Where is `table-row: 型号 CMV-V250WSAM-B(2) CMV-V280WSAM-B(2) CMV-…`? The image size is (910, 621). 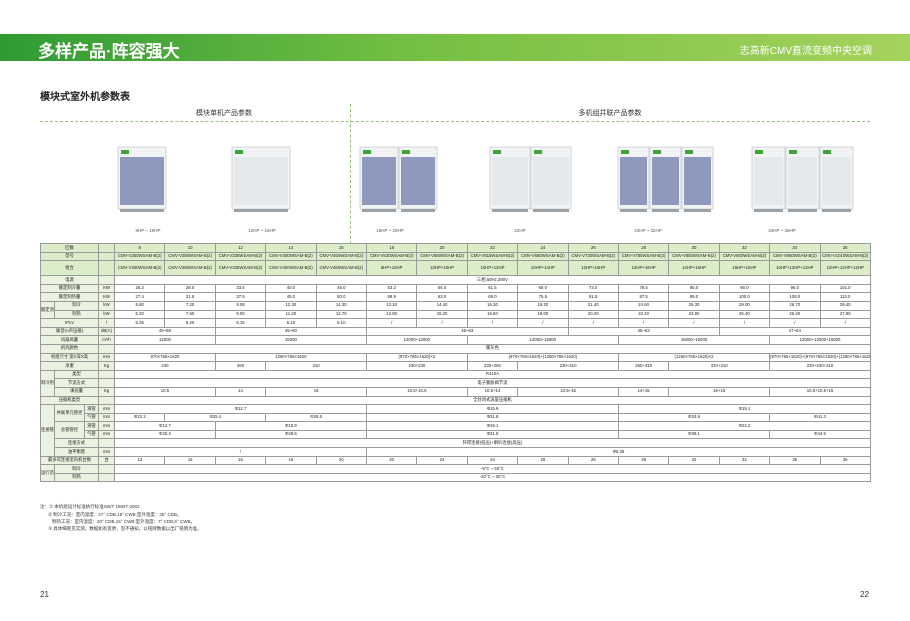 table-row: 型号 CMV-V250WSAM-B(2) CMV-V280WSAM-B(2) CMV-… is located at coordinates (455, 256).